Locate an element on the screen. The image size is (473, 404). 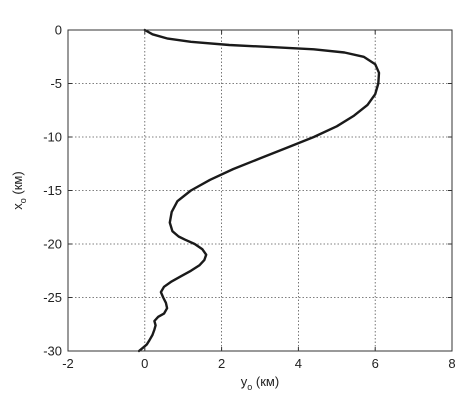
y-tick-label: -15 is located at coordinates (52, 190).